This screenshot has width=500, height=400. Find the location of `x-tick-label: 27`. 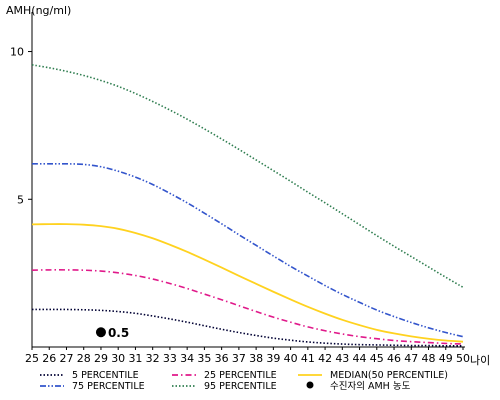

x-tick-label: 27 is located at coordinates (66, 358).